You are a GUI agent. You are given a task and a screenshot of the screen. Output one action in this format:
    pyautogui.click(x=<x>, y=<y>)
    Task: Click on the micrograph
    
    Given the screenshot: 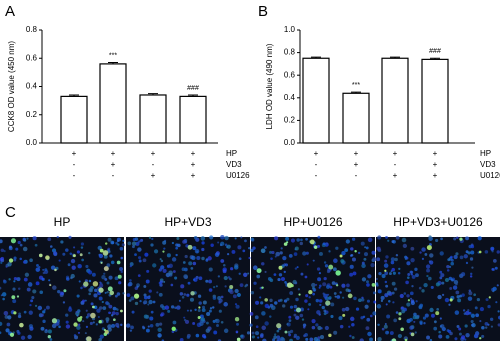 What is the action you would take?
    pyautogui.click(x=188, y=287)
    